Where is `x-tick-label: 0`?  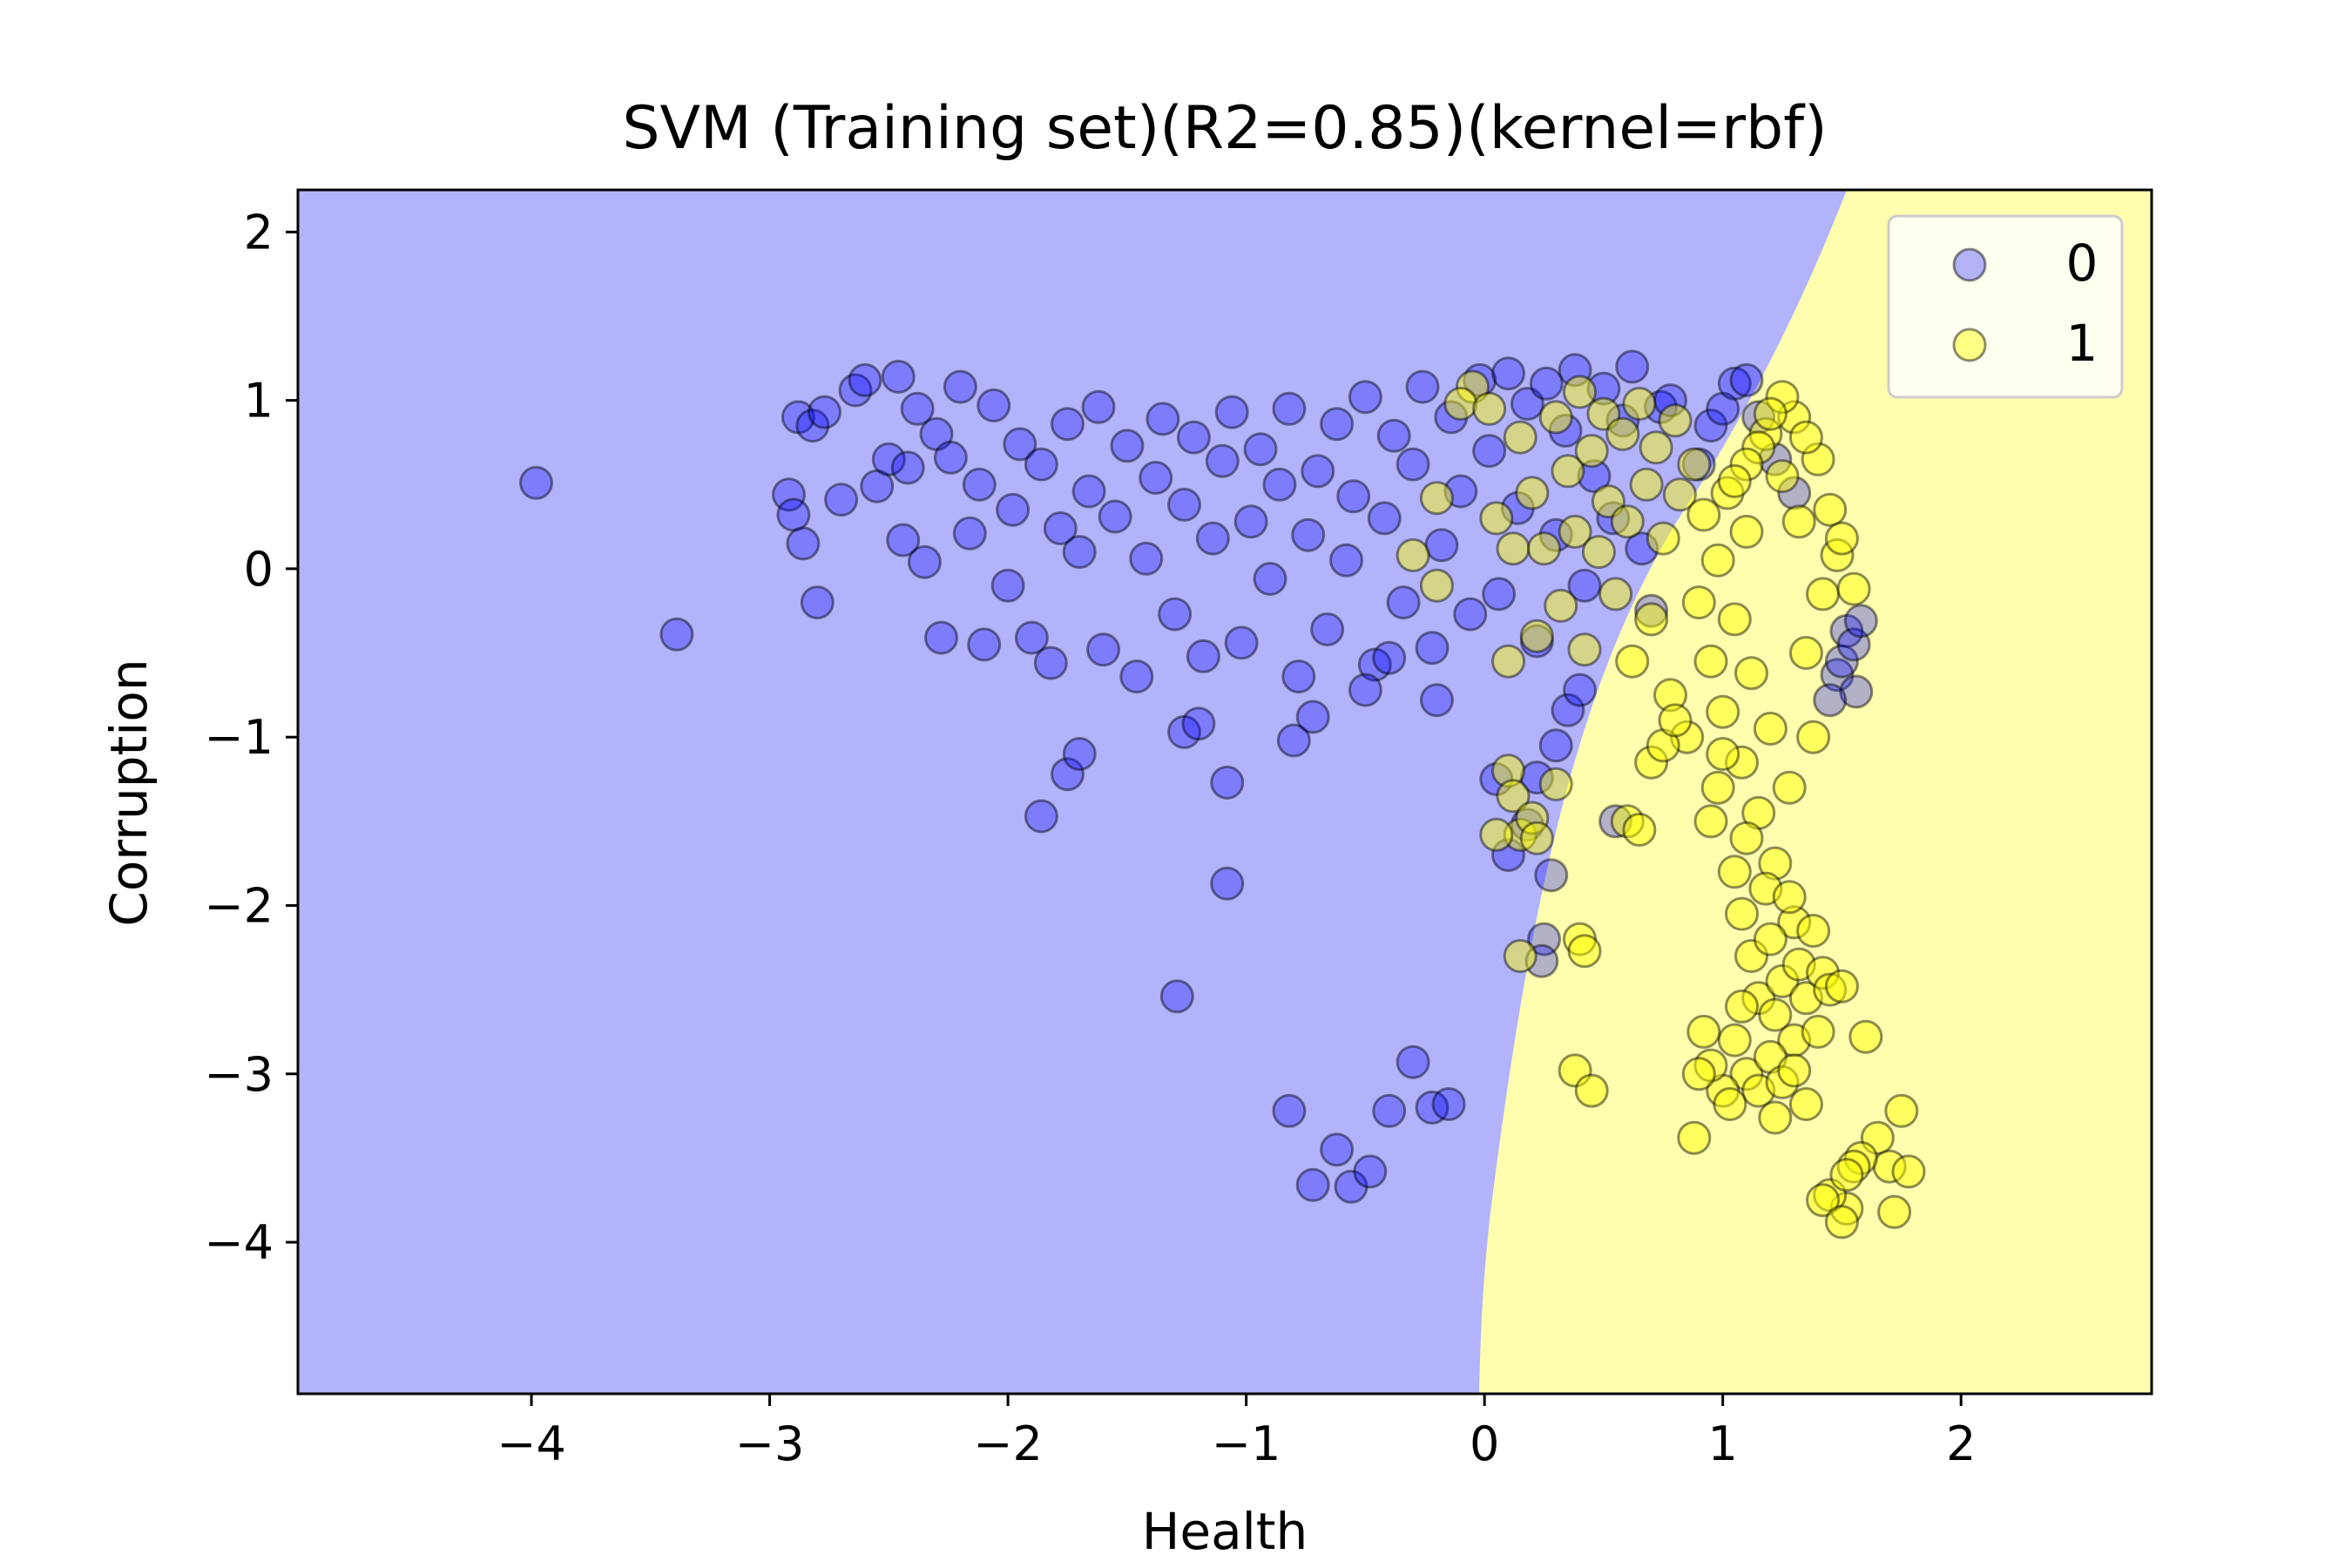
x-tick-label: 0 is located at coordinates (1484, 1443).